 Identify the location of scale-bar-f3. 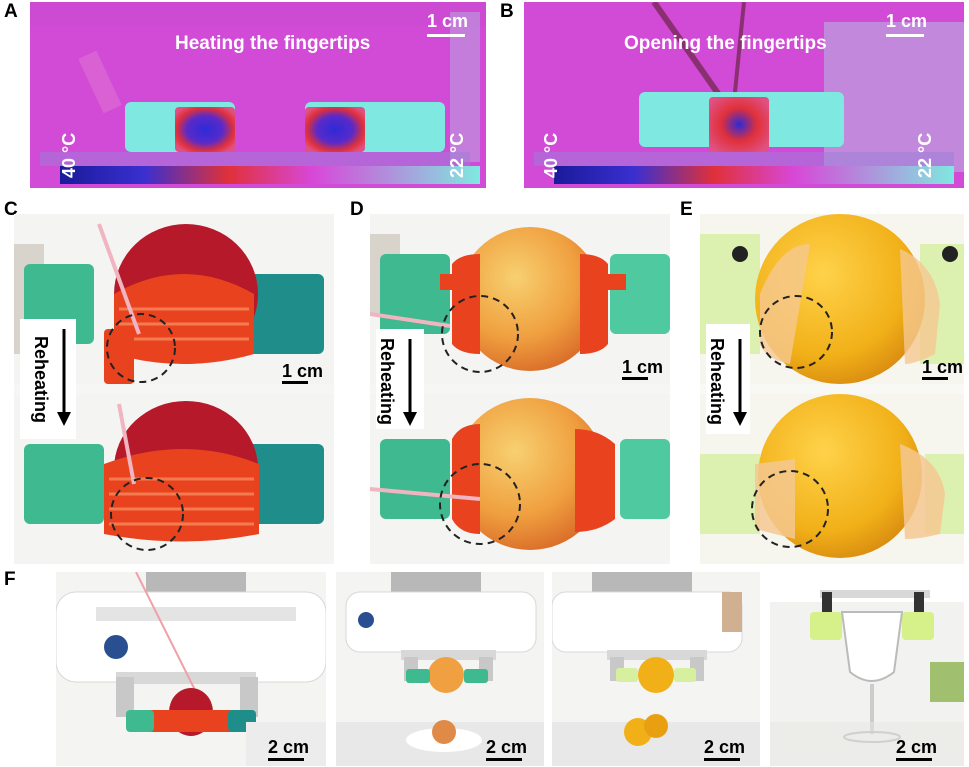
(722, 759).